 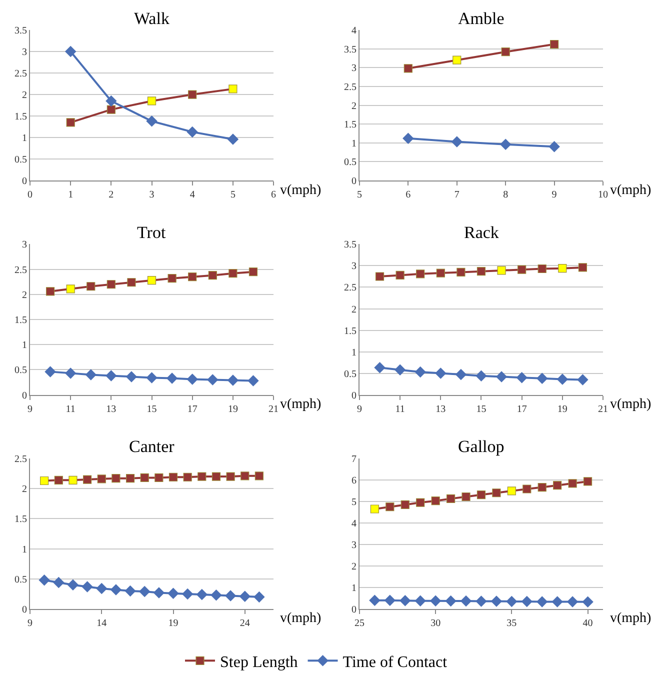 What do you see at coordinates (505, 195) in the screenshot?
I see `x-tick-label: 8` at bounding box center [505, 195].